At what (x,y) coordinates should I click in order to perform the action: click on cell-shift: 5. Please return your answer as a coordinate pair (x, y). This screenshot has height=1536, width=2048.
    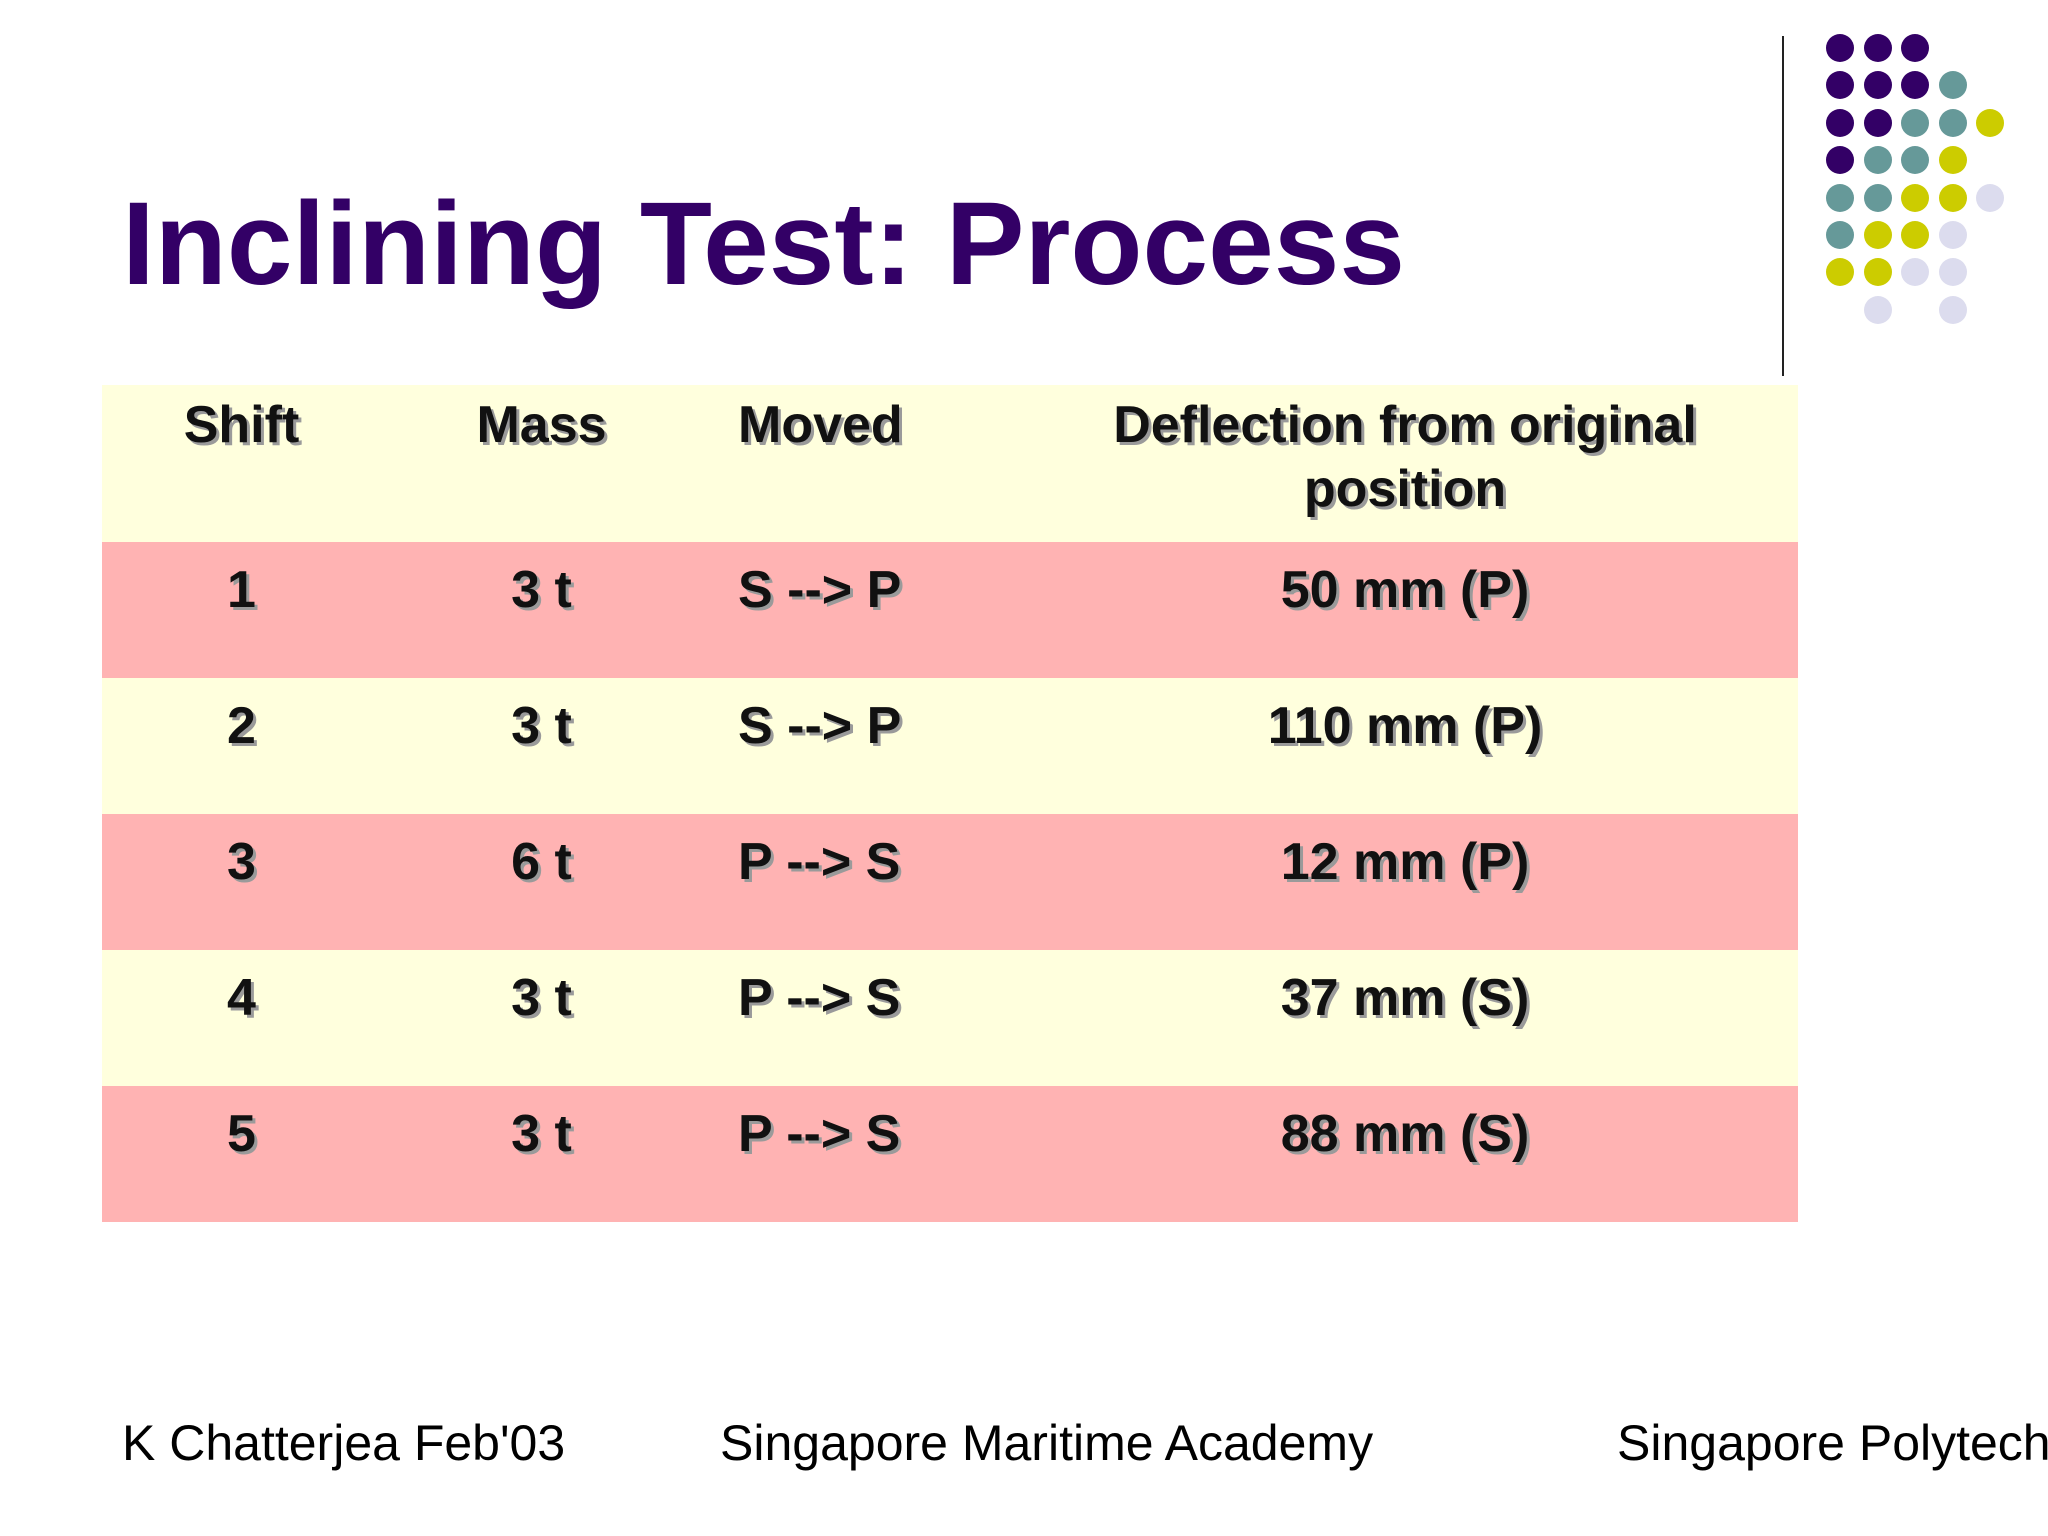
    Looking at the image, I should click on (241, 1134).